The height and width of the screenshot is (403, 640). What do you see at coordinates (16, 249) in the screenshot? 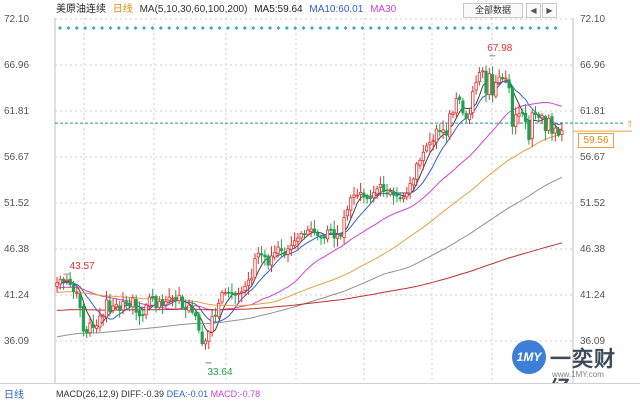
I see `y-tick-label-left: 46.38` at bounding box center [16, 249].